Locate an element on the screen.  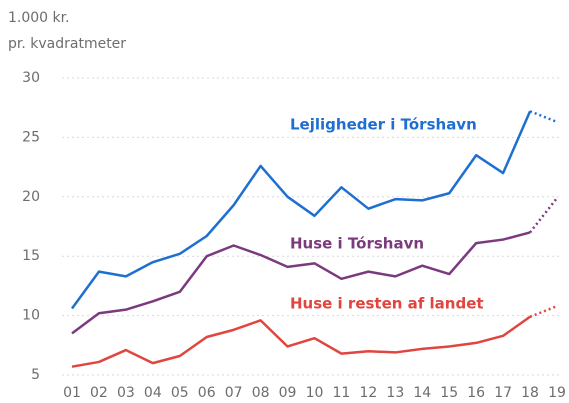
x-tick-label: 11 is located at coordinates (342, 393).